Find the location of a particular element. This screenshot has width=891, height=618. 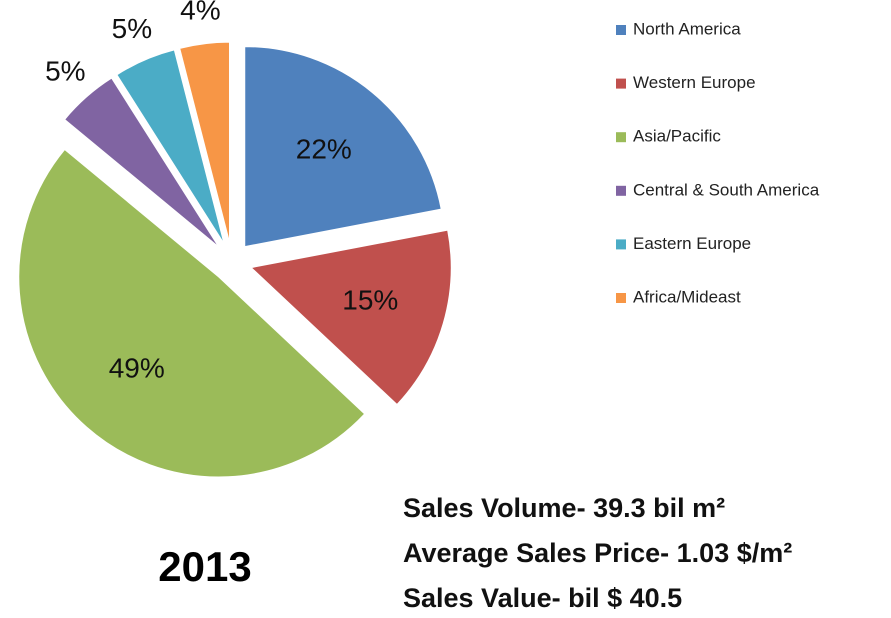

annotation: Average Sales Price- 1.03 $/m² is located at coordinates (597, 553).